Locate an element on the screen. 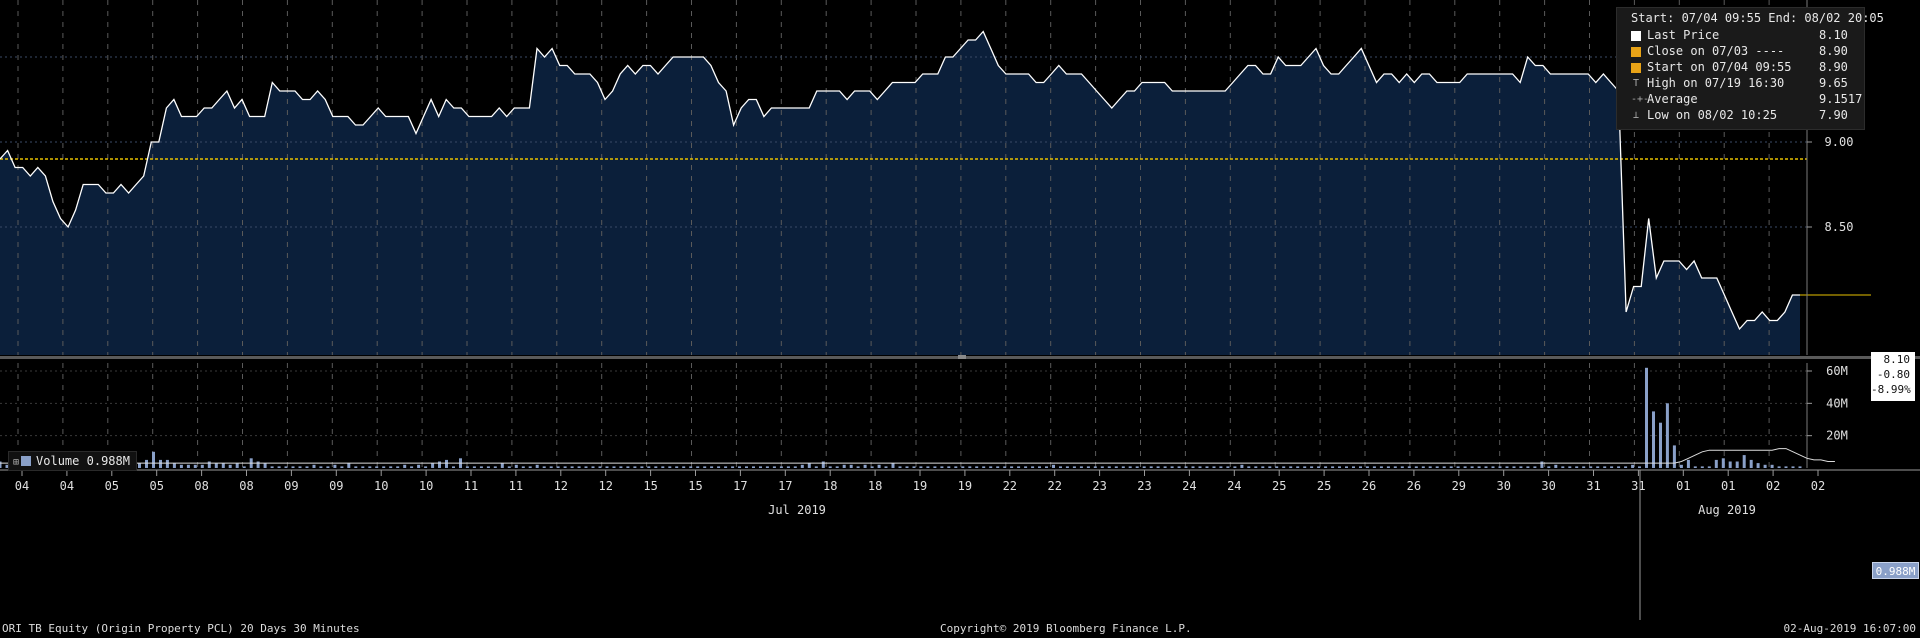  expand-icon: ⊞ is located at coordinates (16, 462).